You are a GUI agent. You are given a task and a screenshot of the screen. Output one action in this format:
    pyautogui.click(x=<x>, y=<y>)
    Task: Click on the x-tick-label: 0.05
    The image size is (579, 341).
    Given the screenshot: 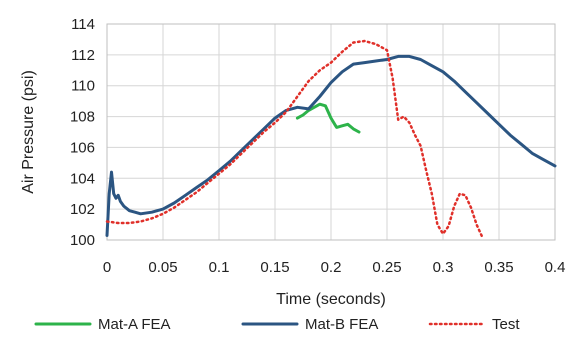 What is the action you would take?
    pyautogui.click(x=162, y=267)
    